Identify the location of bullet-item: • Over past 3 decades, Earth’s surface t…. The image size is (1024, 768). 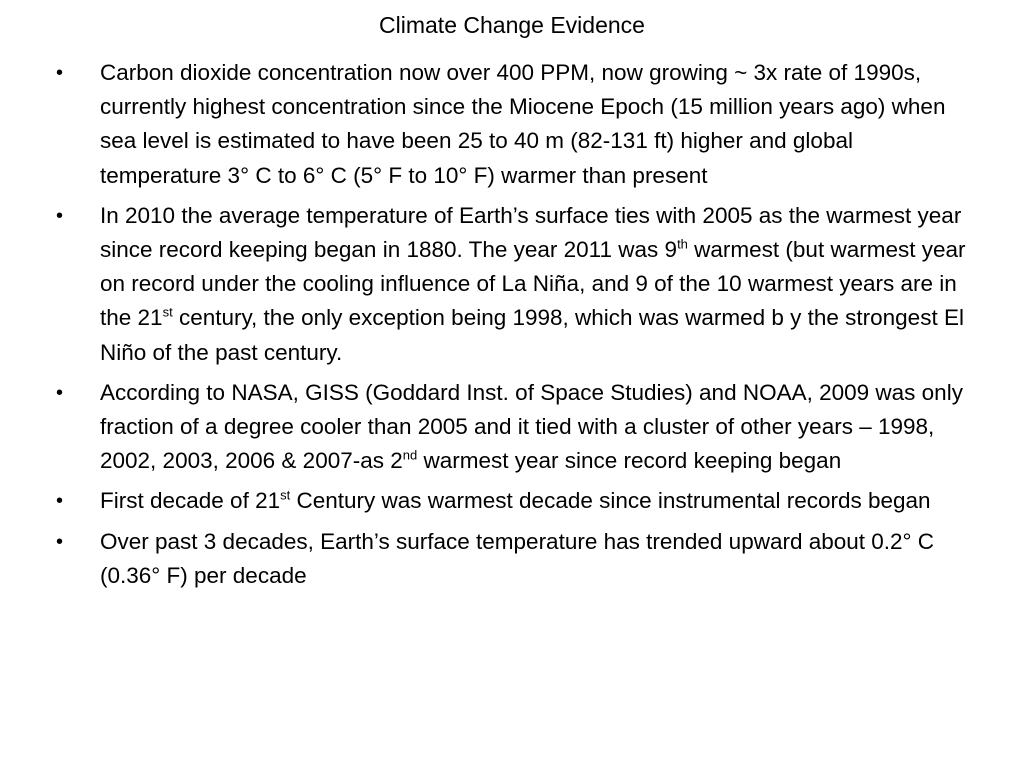
(511, 559).